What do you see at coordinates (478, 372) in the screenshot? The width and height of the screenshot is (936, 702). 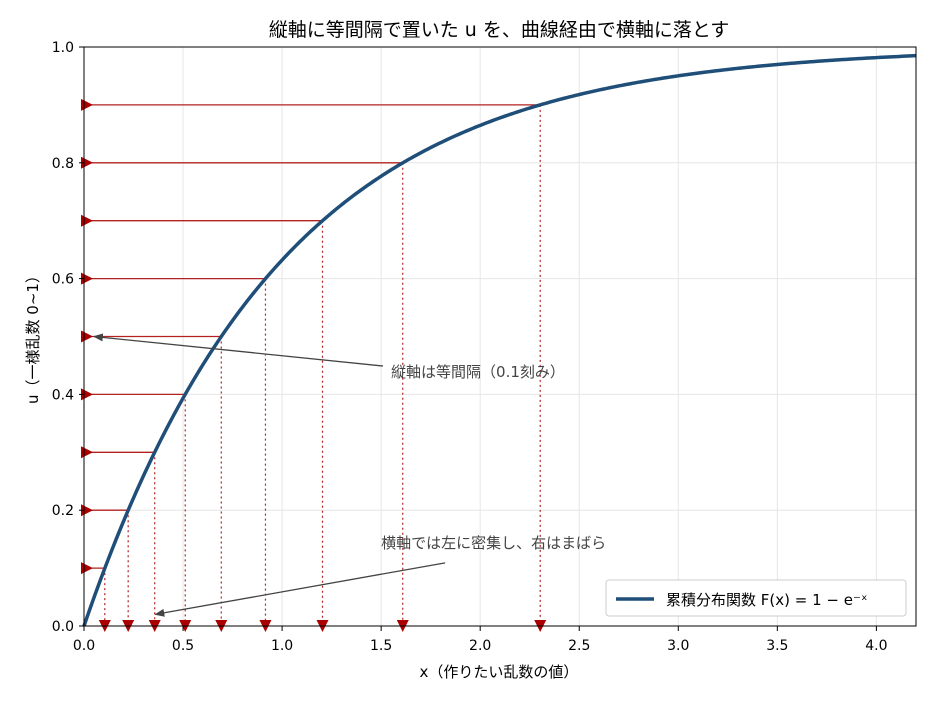 I see `annotation-text: 縦軸は等間隔（0.1刻み）` at bounding box center [478, 372].